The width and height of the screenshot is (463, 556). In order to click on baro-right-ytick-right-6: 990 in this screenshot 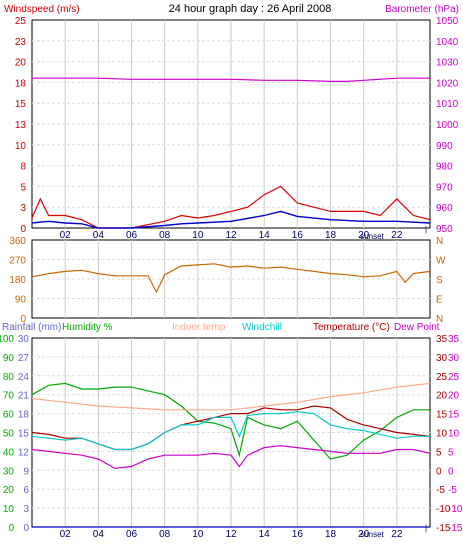, I will do `click(444, 146)`.